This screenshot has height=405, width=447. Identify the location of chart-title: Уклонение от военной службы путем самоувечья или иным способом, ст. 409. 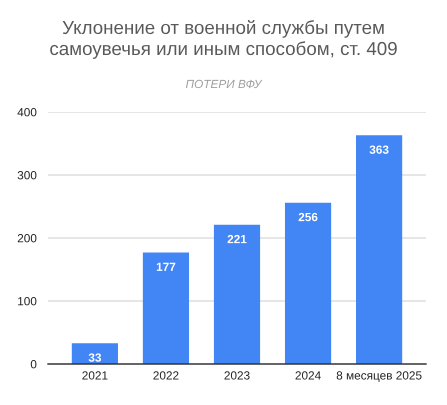
(223, 39).